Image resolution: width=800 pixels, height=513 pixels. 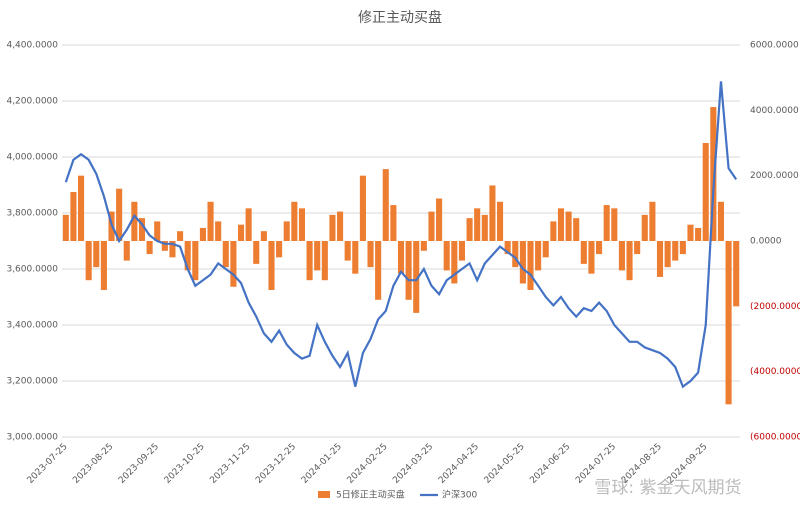 I want to click on x-tick-label: 2023-07-25, so click(x=48, y=464).